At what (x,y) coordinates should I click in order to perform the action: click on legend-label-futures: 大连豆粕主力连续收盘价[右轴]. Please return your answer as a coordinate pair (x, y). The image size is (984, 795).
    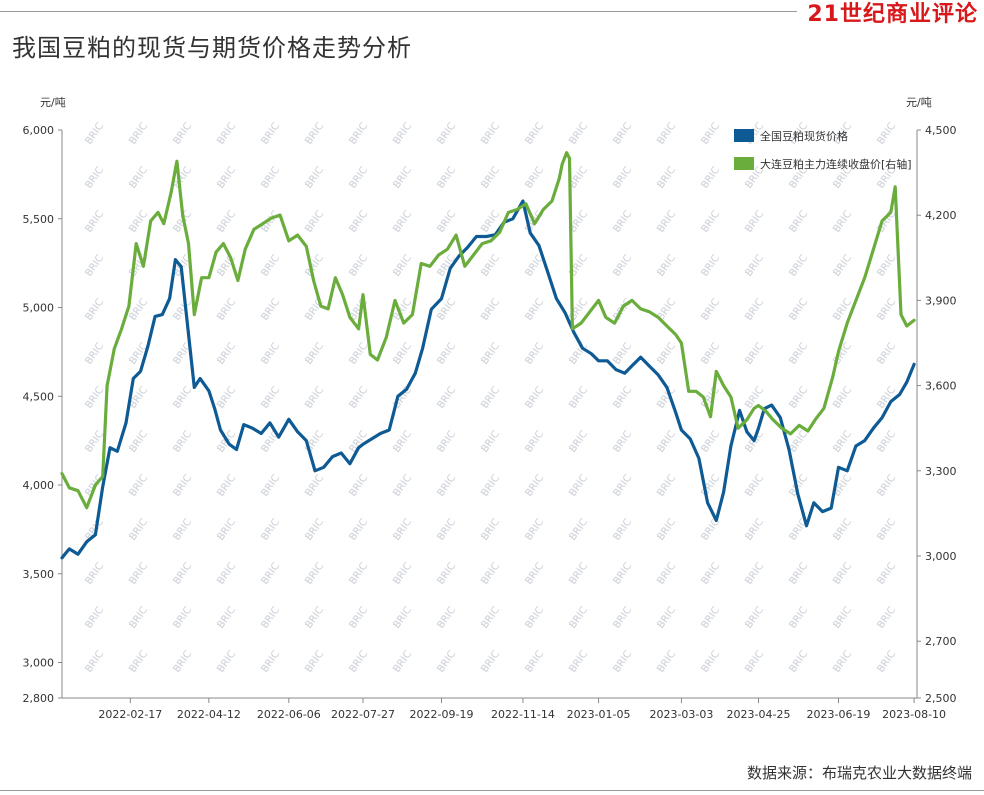
    Looking at the image, I should click on (836, 164).